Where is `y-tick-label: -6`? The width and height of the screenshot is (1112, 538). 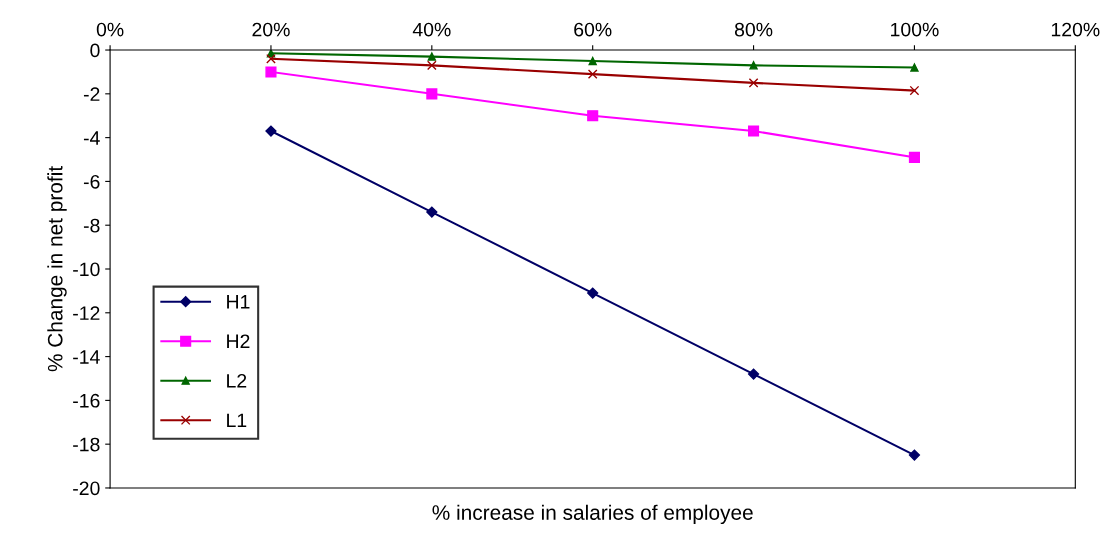 y-tick-label: -6 is located at coordinates (91, 181).